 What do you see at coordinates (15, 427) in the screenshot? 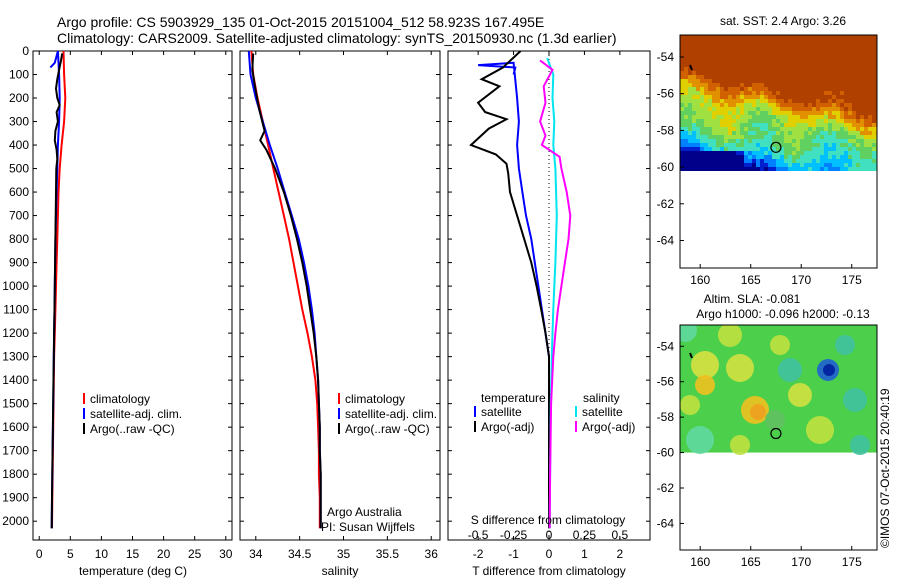
I see `y-tick-label: 1600` at bounding box center [15, 427].